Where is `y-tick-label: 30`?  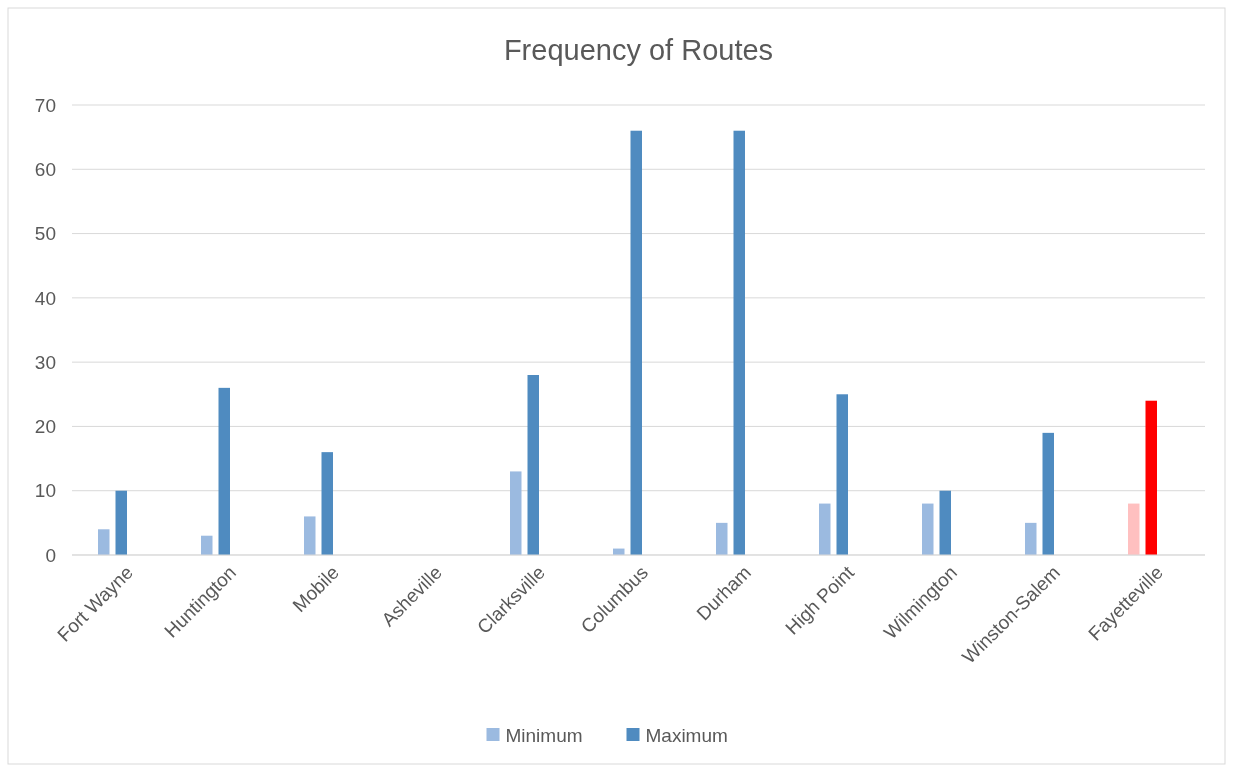 y-tick-label: 30 is located at coordinates (45, 362).